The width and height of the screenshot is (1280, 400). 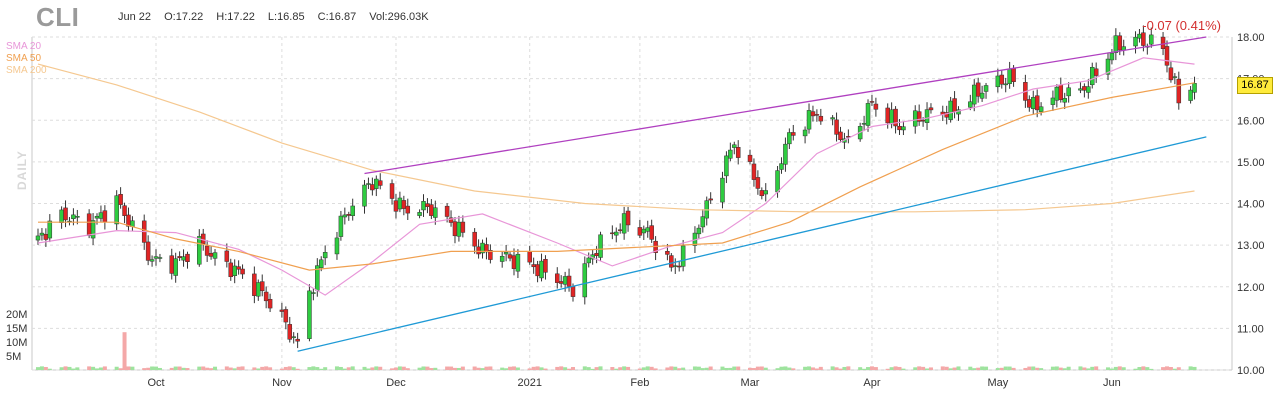 What do you see at coordinates (1251, 371) in the screenshot?
I see `y-tick-label: 10.00` at bounding box center [1251, 371].